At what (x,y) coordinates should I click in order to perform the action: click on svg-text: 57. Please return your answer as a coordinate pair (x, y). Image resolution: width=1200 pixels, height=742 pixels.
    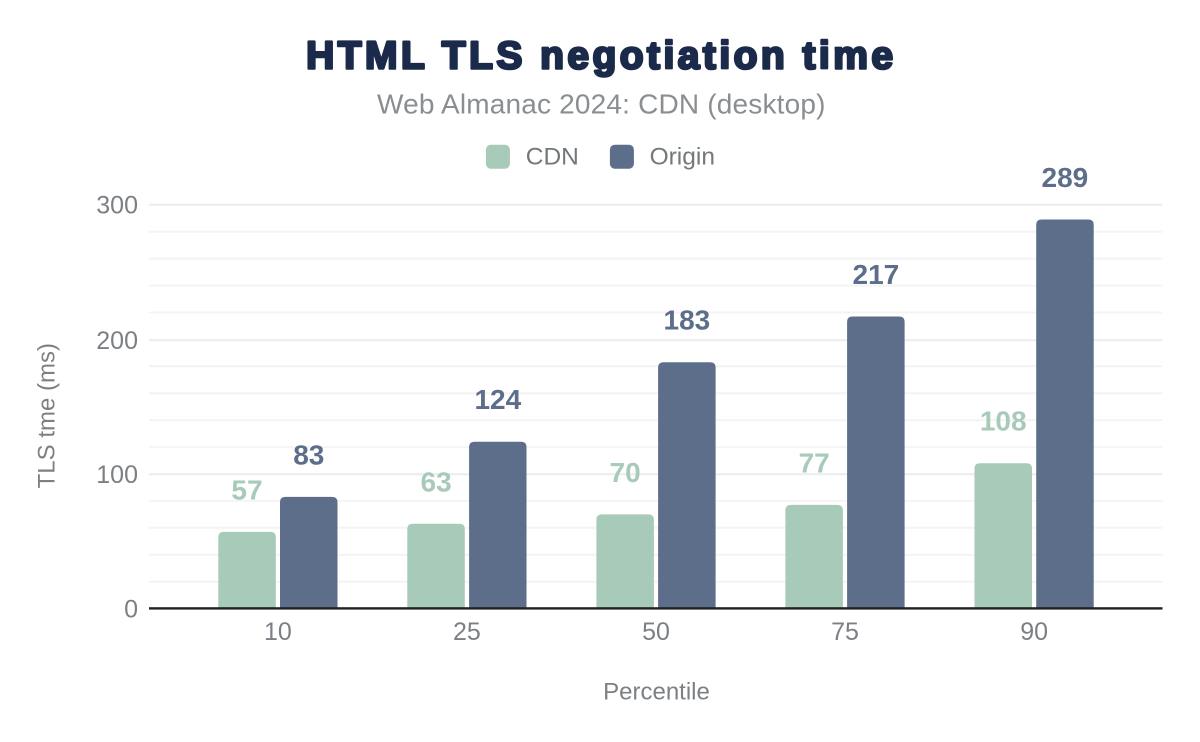
    Looking at the image, I should click on (246, 489).